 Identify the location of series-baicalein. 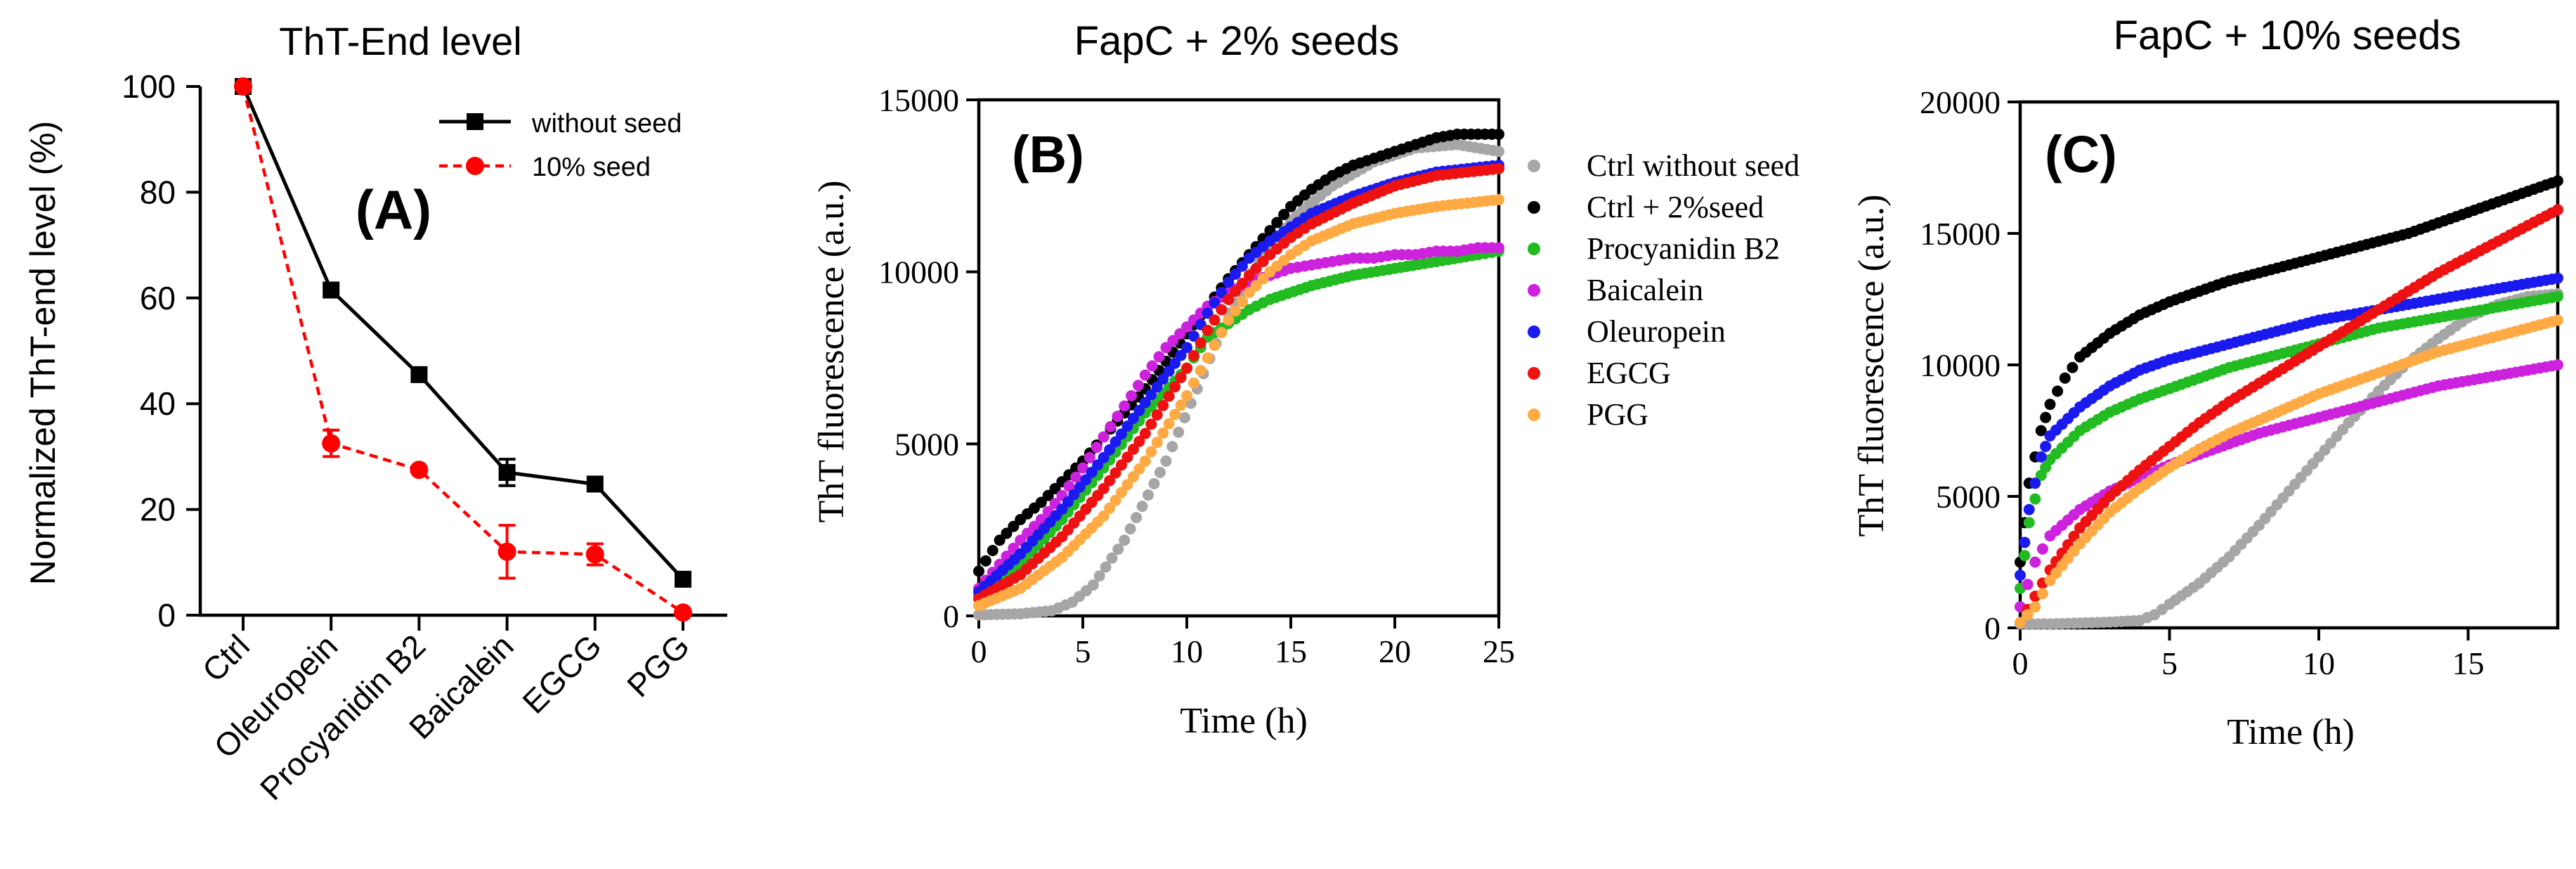
(2289, 486).